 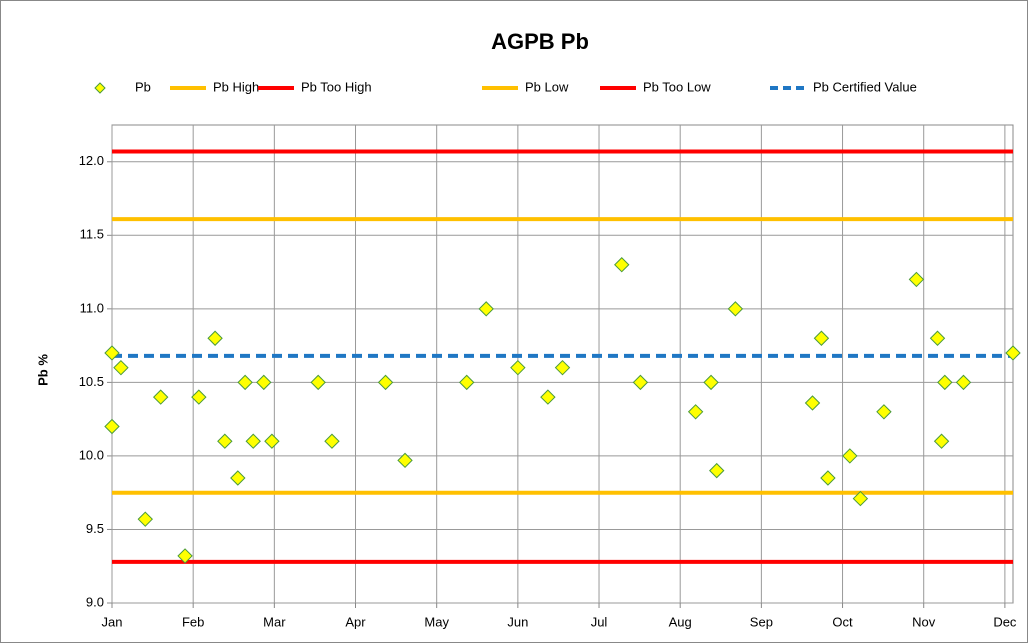 What do you see at coordinates (274, 621) in the screenshot?
I see `x-tick-label: Mar` at bounding box center [274, 621].